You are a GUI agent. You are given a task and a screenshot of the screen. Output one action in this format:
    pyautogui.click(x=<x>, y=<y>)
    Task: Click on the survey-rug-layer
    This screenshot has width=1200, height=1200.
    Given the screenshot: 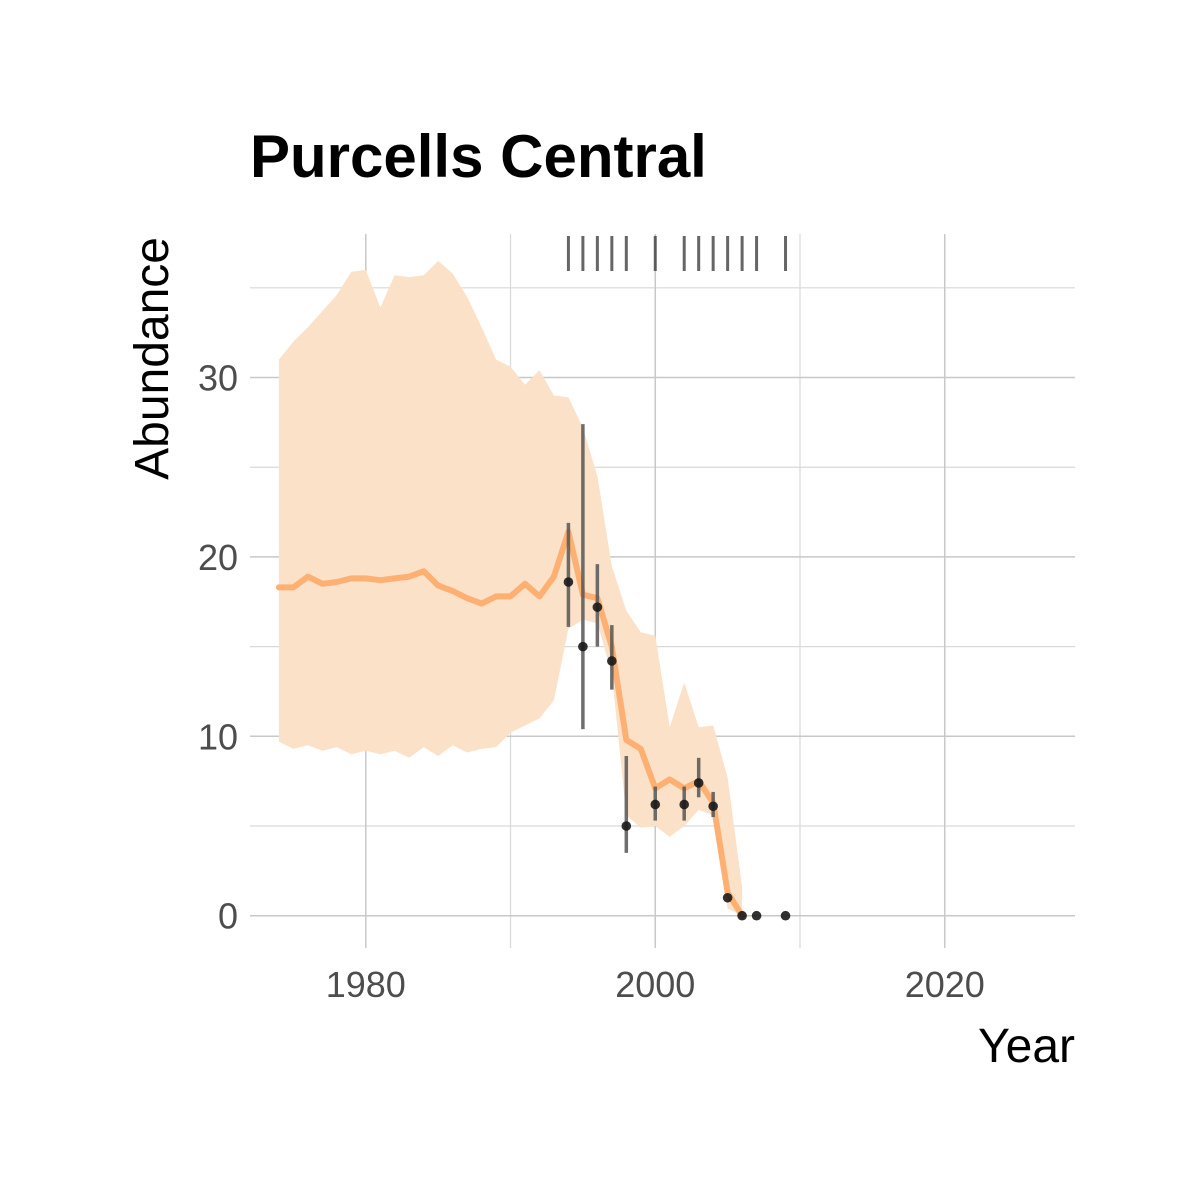 What is the action you would take?
    pyautogui.click(x=677, y=253)
    